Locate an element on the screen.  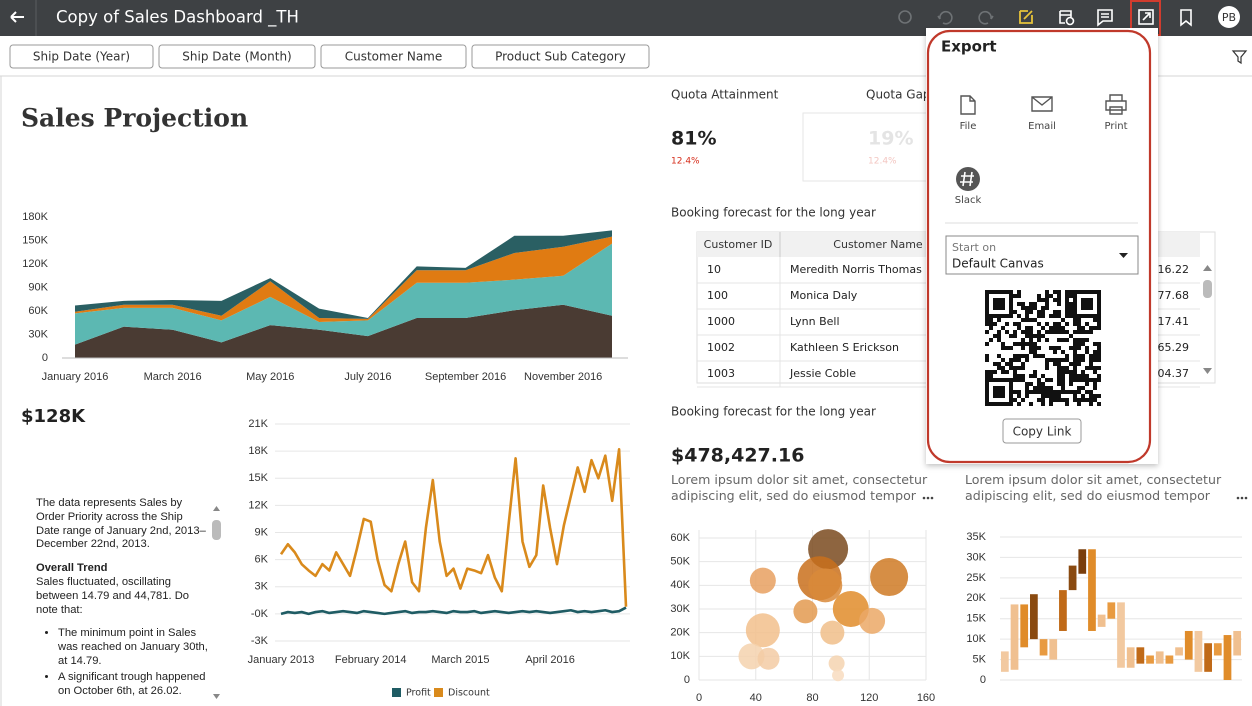
data-icon is located at coordinates (1065, 17).